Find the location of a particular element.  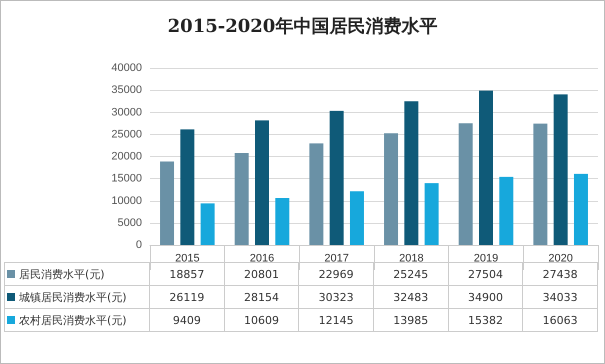

data-label: 34033 is located at coordinates (560, 297).